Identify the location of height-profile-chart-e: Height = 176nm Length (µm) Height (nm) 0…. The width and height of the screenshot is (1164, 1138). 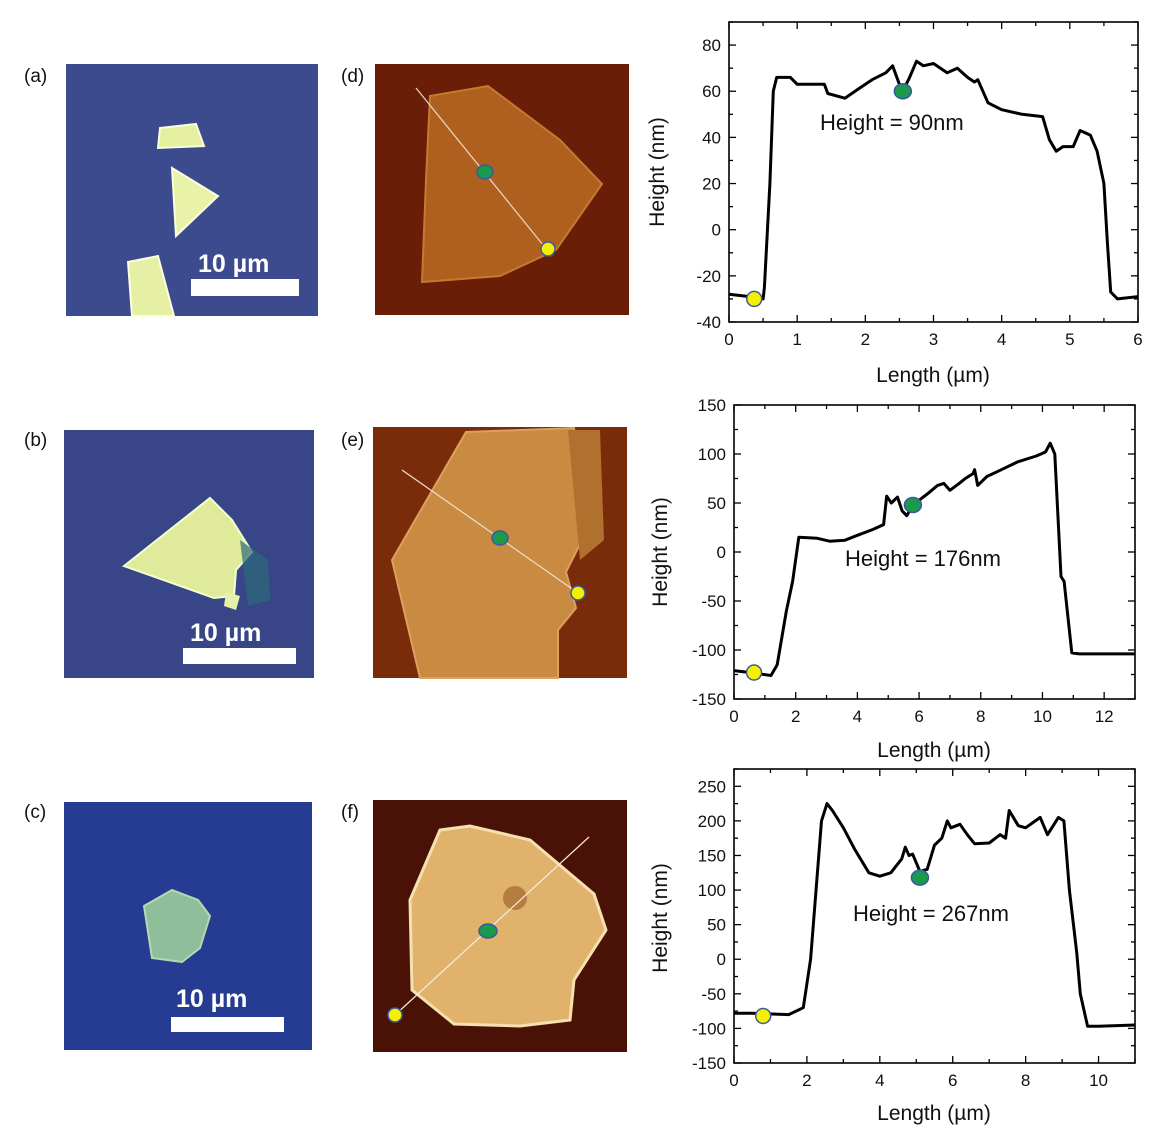
(892, 579).